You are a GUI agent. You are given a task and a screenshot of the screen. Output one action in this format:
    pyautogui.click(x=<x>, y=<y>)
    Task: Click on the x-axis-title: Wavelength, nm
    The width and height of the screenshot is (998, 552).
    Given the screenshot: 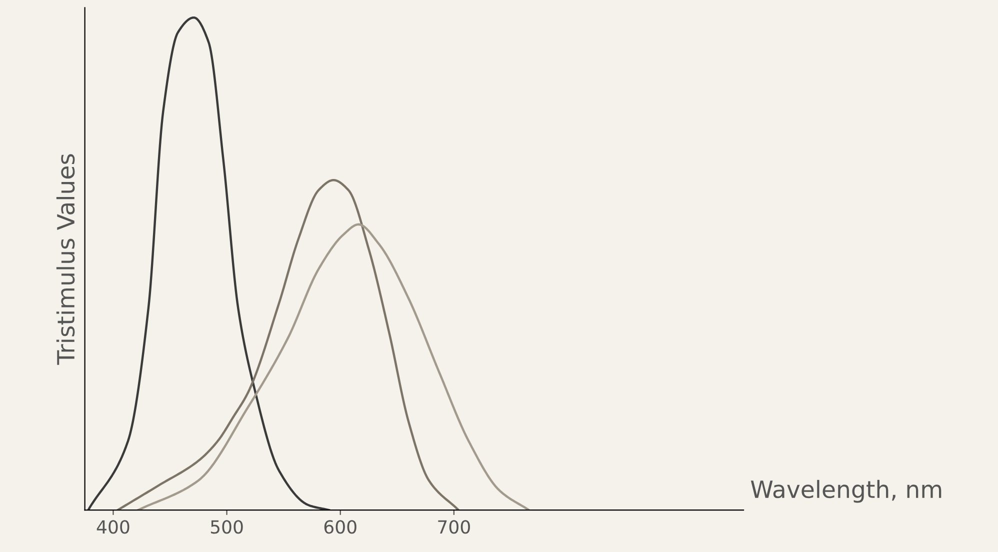 What is the action you would take?
    pyautogui.click(x=846, y=491)
    